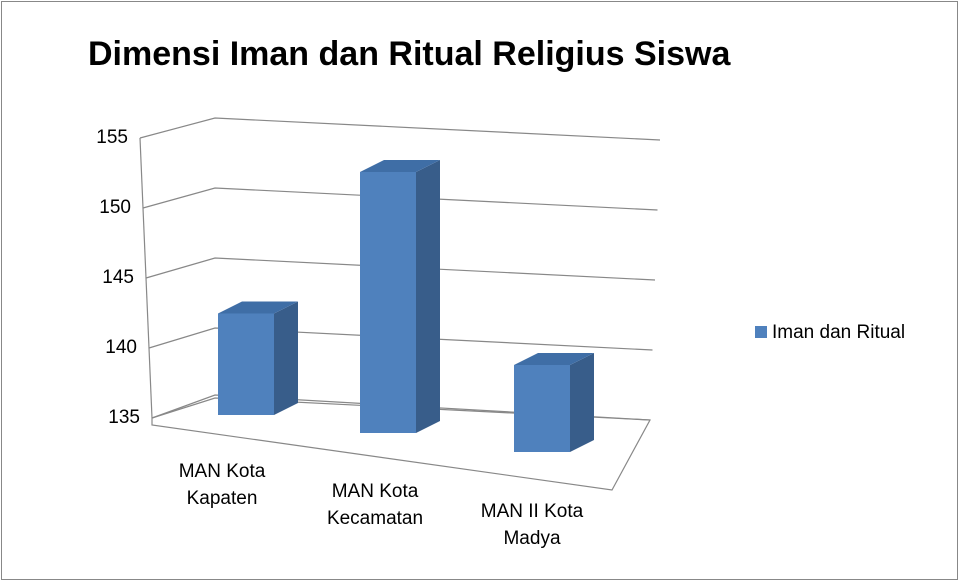  What do you see at coordinates (375, 505) in the screenshot?
I see `x-tick-label: MAN Kota Kecamatan` at bounding box center [375, 505].